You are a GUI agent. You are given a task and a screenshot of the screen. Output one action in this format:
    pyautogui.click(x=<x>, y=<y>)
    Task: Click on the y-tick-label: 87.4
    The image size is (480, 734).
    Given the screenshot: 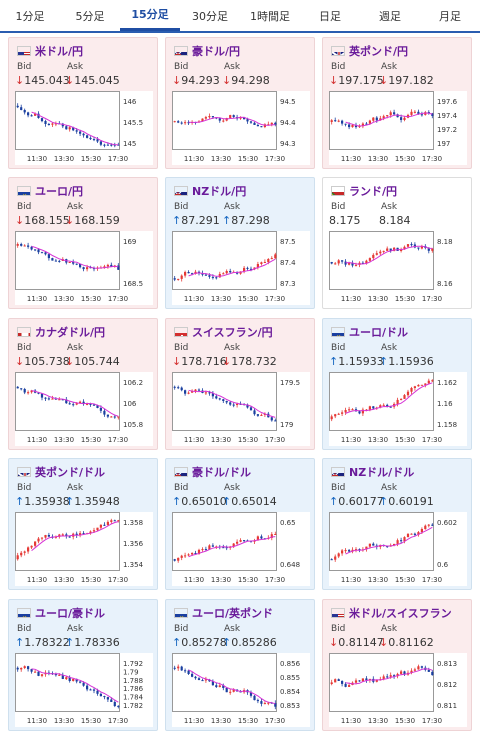 What is the action you would take?
    pyautogui.click(x=288, y=263)
    